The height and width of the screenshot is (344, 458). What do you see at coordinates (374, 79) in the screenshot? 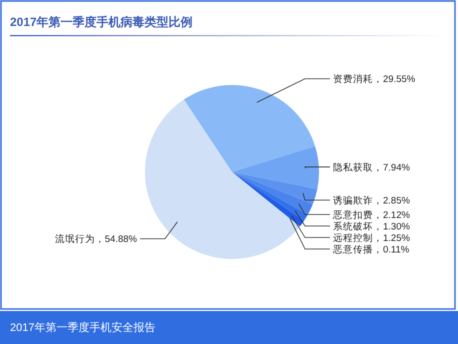
I see `slice-label: 资费消耗，29.55%` at bounding box center [374, 79].